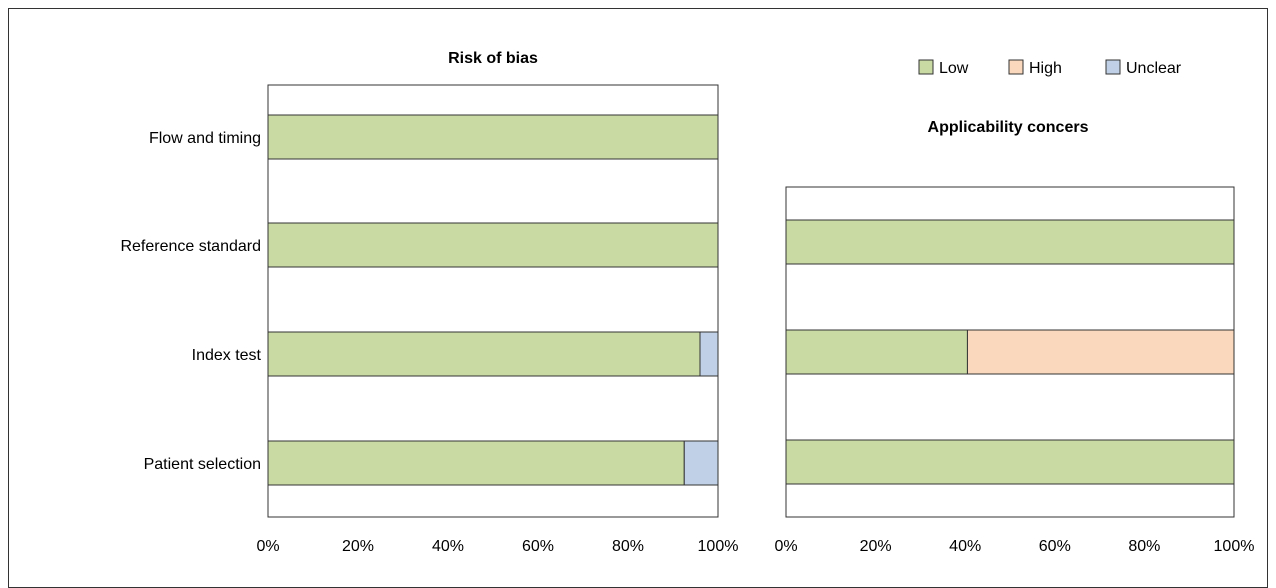 The height and width of the screenshot is (588, 1276). Describe the element at coordinates (493, 58) in the screenshot. I see `risk-of-bias-title: Risk of bias` at that location.